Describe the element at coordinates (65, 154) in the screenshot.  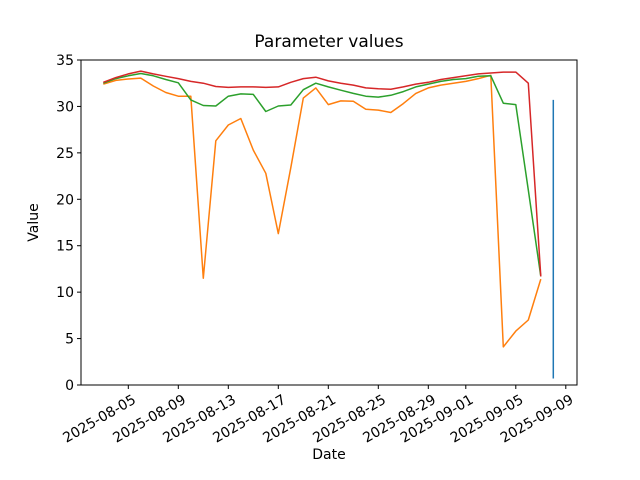
I see `y-tick-label: 25` at that location.